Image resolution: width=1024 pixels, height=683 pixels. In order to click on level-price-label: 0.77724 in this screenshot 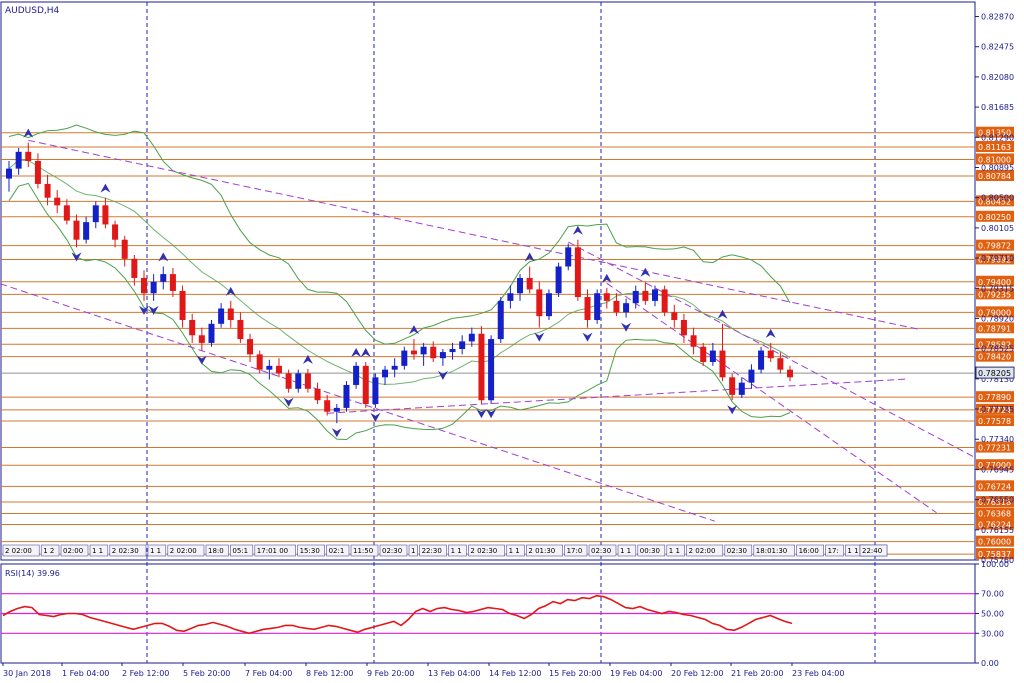, I will do `click(994, 410)`.